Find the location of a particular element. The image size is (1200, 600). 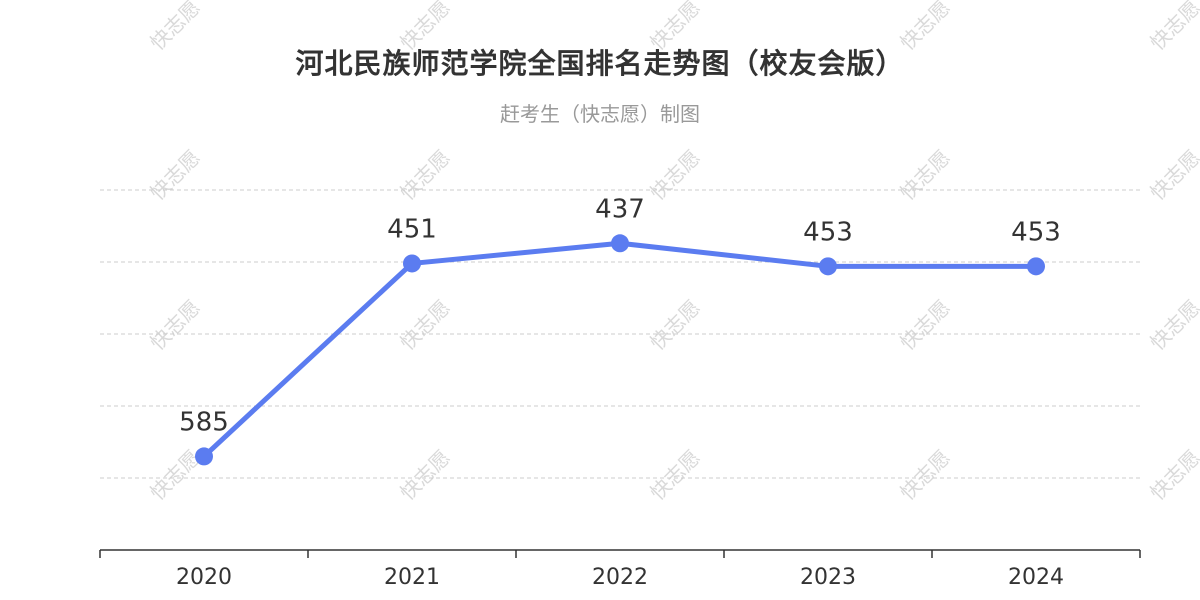

chart-title: 河北民族师范学院全国排名走势图（校友会版） is located at coordinates (600, 63).